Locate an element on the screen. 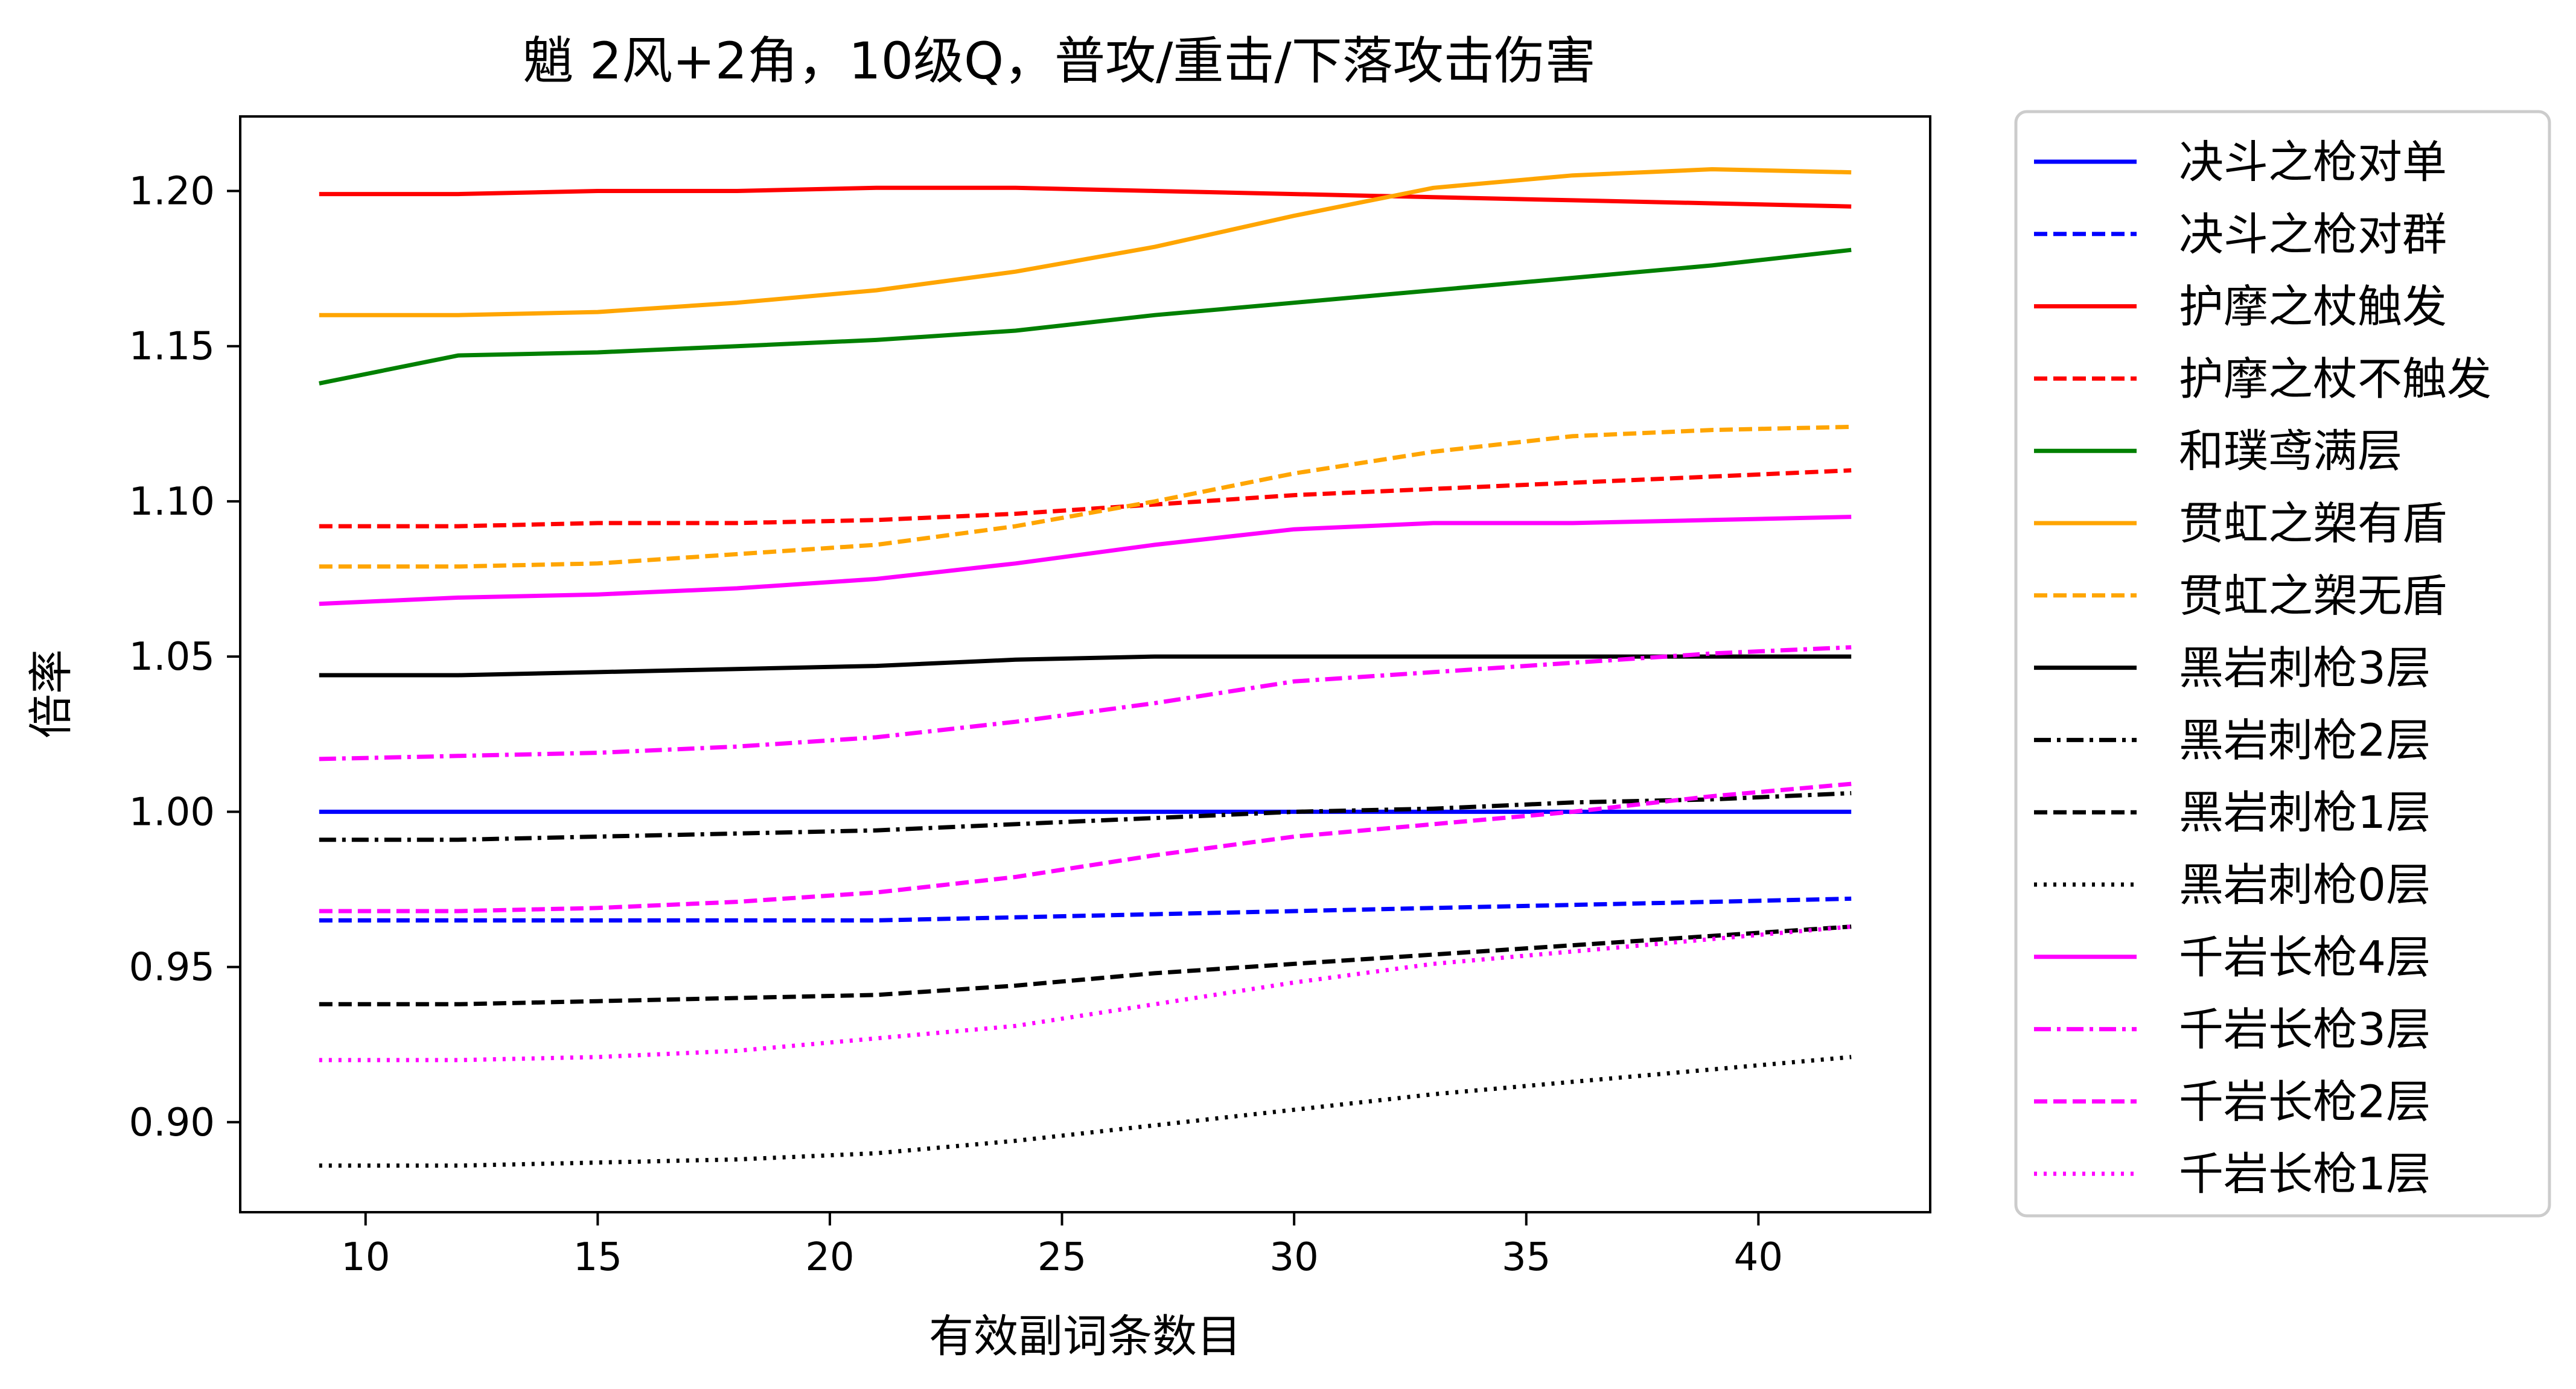 The height and width of the screenshot is (1389, 2576). y-axis: 0.90 0.95 1.00 1.05 1.10 1.15 1.20 is located at coordinates (184, 657).